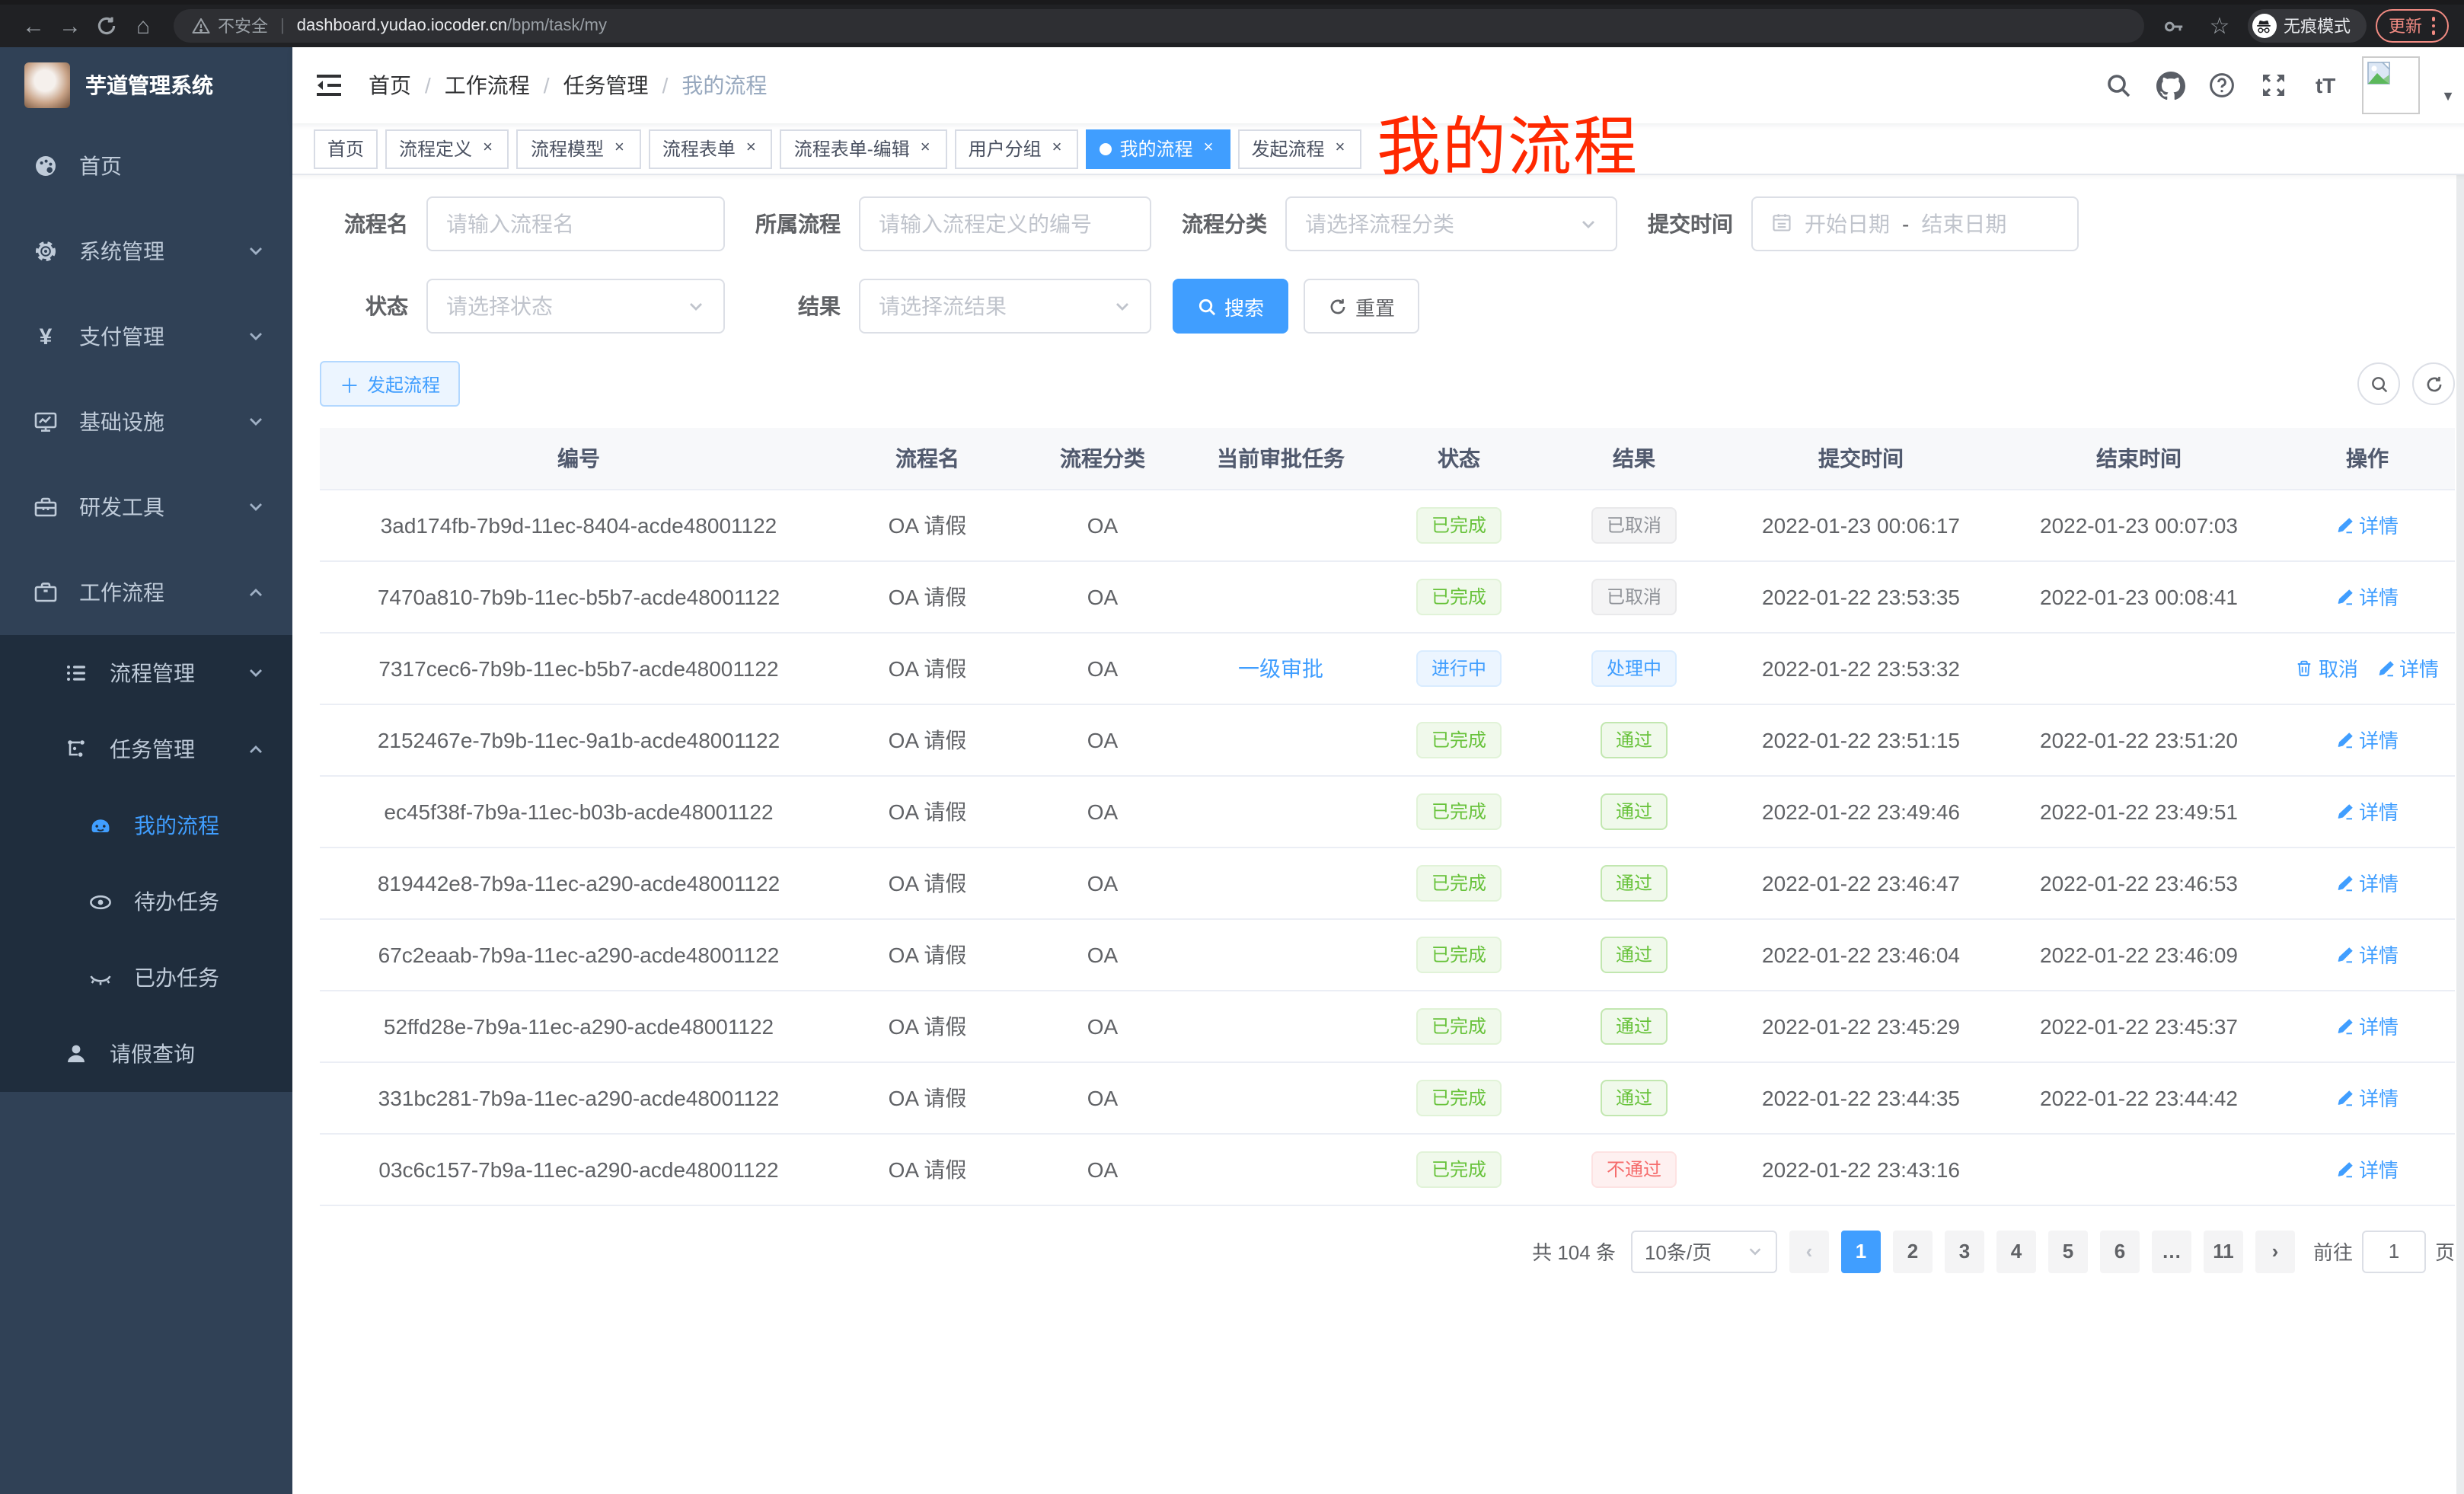 This screenshot has height=1494, width=2464. I want to click on avatar, so click(2391, 85).